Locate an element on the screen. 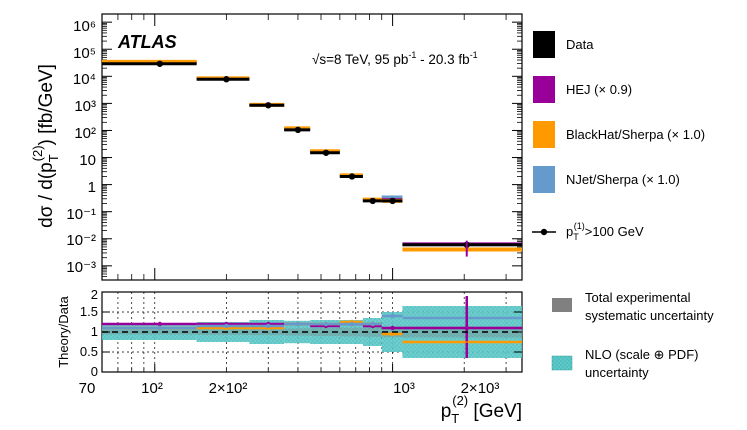 Image resolution: width=747 pixels, height=430 pixels. x-tick-labels: 70 10² 2×10² 10³ 2×10³ is located at coordinates (289, 388).